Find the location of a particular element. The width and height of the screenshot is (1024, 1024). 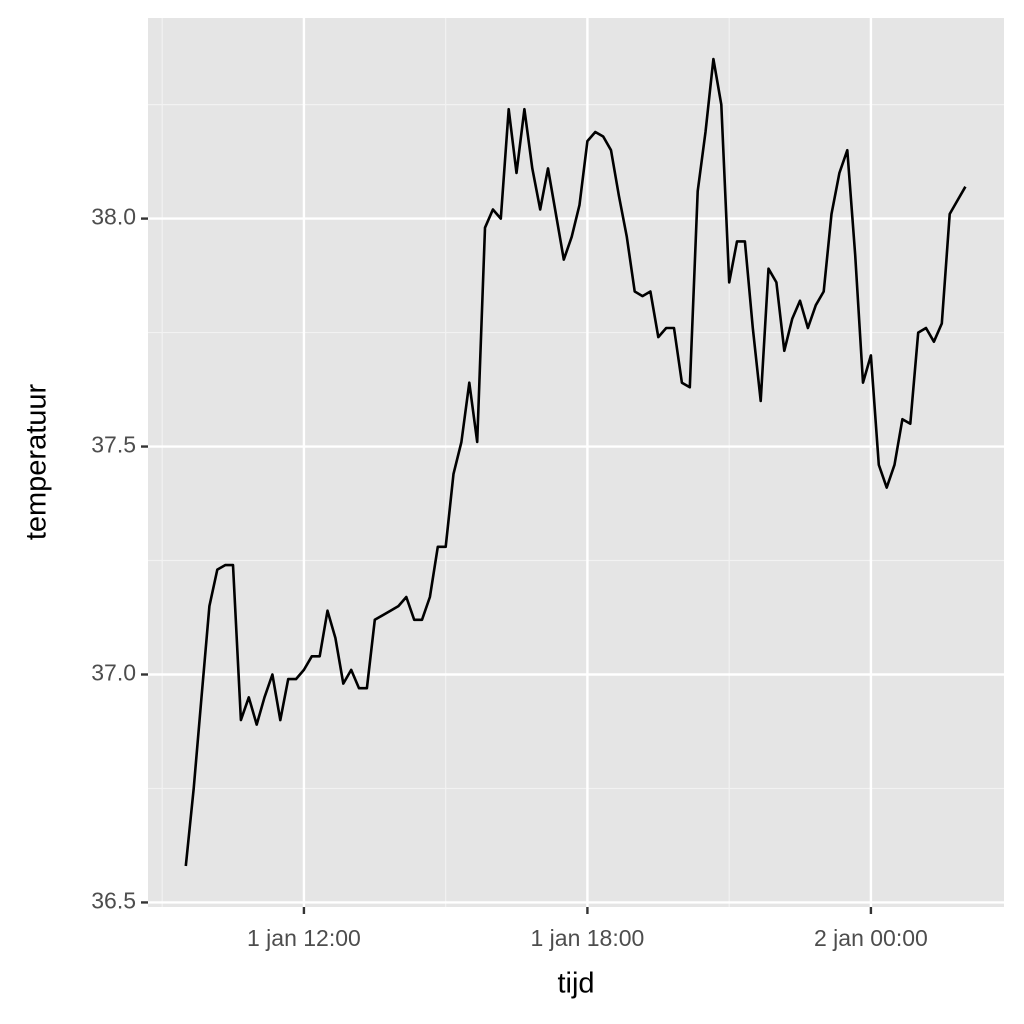

y-tick-label: 37.0 is located at coordinates (113, 673).